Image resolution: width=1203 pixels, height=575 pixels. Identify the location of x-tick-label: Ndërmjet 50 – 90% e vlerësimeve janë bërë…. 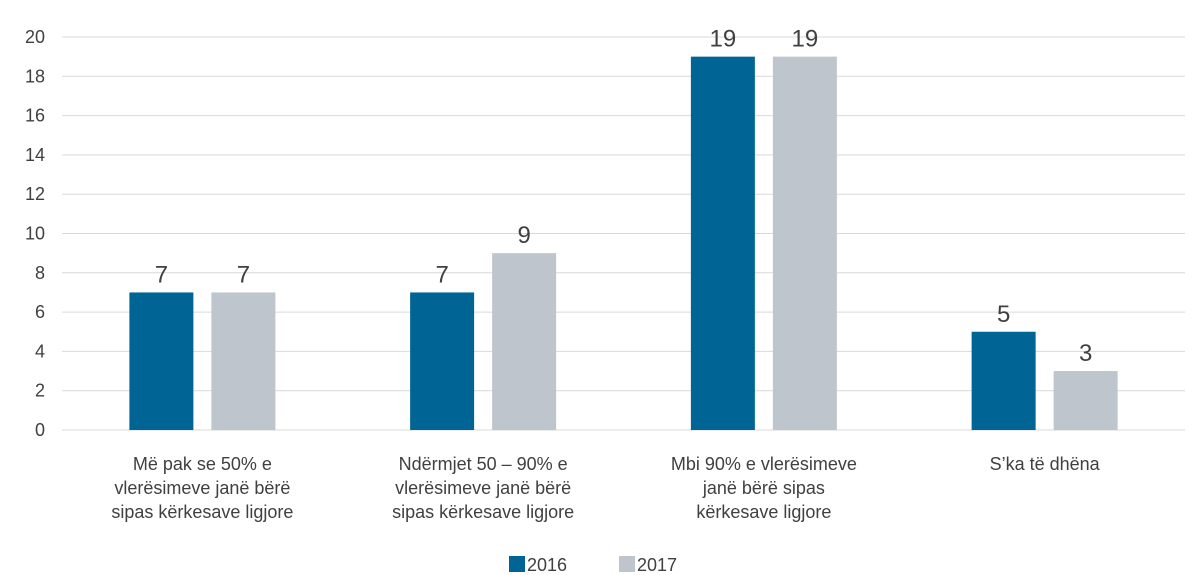
(483, 488).